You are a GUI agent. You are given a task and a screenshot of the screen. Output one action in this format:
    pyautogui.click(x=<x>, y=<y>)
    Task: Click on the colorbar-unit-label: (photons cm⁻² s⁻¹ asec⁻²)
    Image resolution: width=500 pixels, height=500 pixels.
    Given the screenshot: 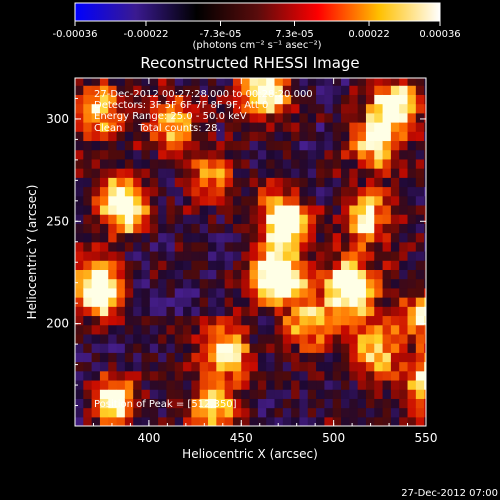 What is the action you would take?
    pyautogui.click(x=256, y=45)
    